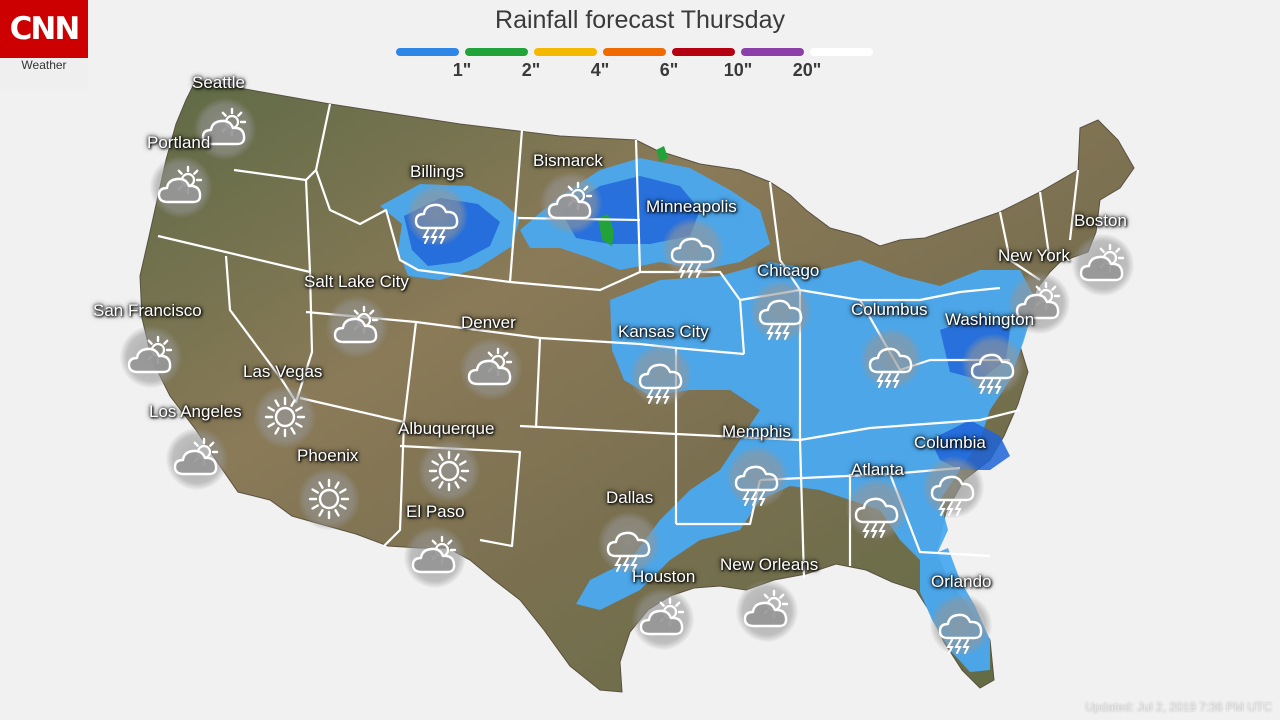 Image resolution: width=1280 pixels, height=720 pixels. Describe the element at coordinates (767, 611) in the screenshot. I see `new-orleans-partly-cloudy-icon` at that location.